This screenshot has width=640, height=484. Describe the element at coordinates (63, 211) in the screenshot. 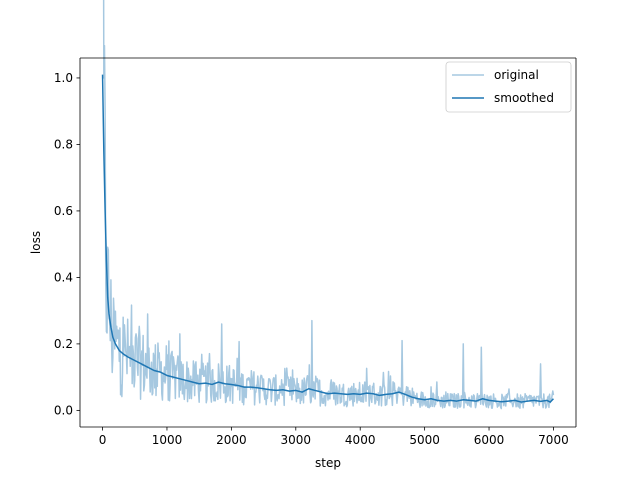

I see `y-tick-label: 0.6` at that location.